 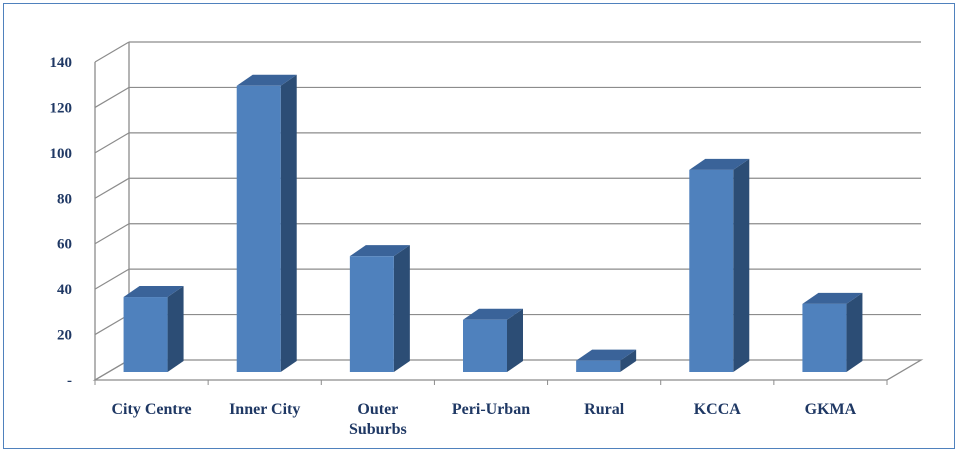 I want to click on y-axis-ticks: - 20 40 60 80 100 120 140, so click(x=61, y=222).